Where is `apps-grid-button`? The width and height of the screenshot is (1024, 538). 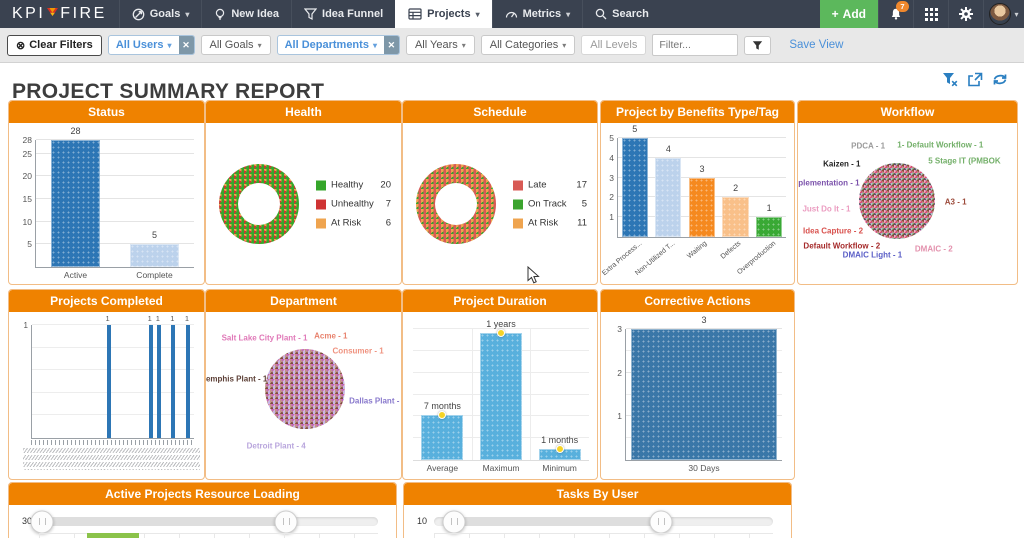 apps-grid-button is located at coordinates (930, 14).